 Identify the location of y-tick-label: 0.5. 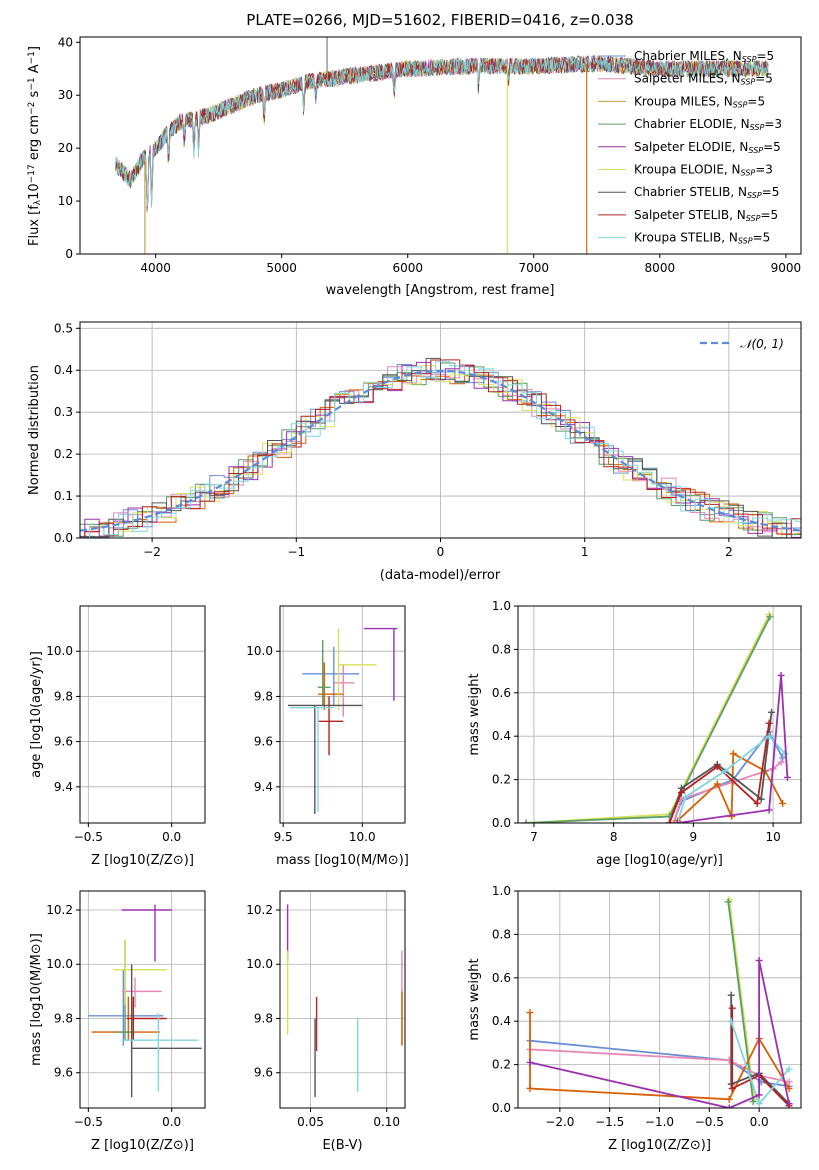
(63, 328).